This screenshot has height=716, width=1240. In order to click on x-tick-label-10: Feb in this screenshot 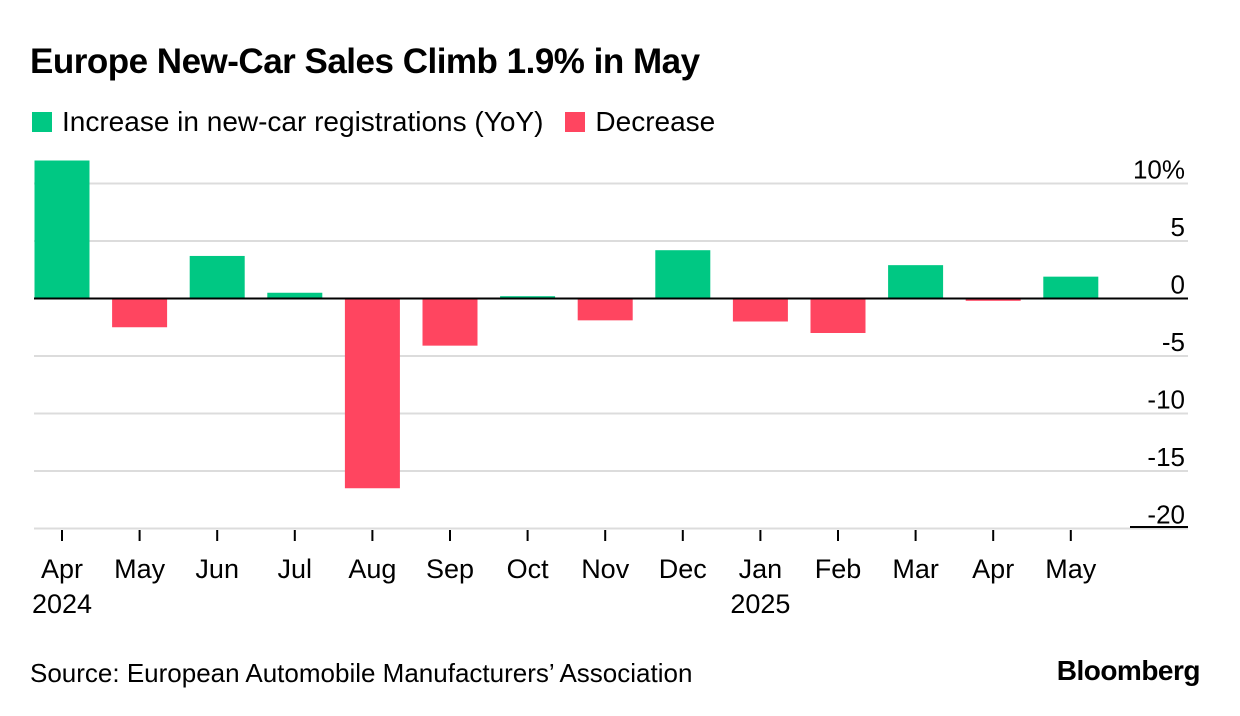, I will do `click(838, 569)`.